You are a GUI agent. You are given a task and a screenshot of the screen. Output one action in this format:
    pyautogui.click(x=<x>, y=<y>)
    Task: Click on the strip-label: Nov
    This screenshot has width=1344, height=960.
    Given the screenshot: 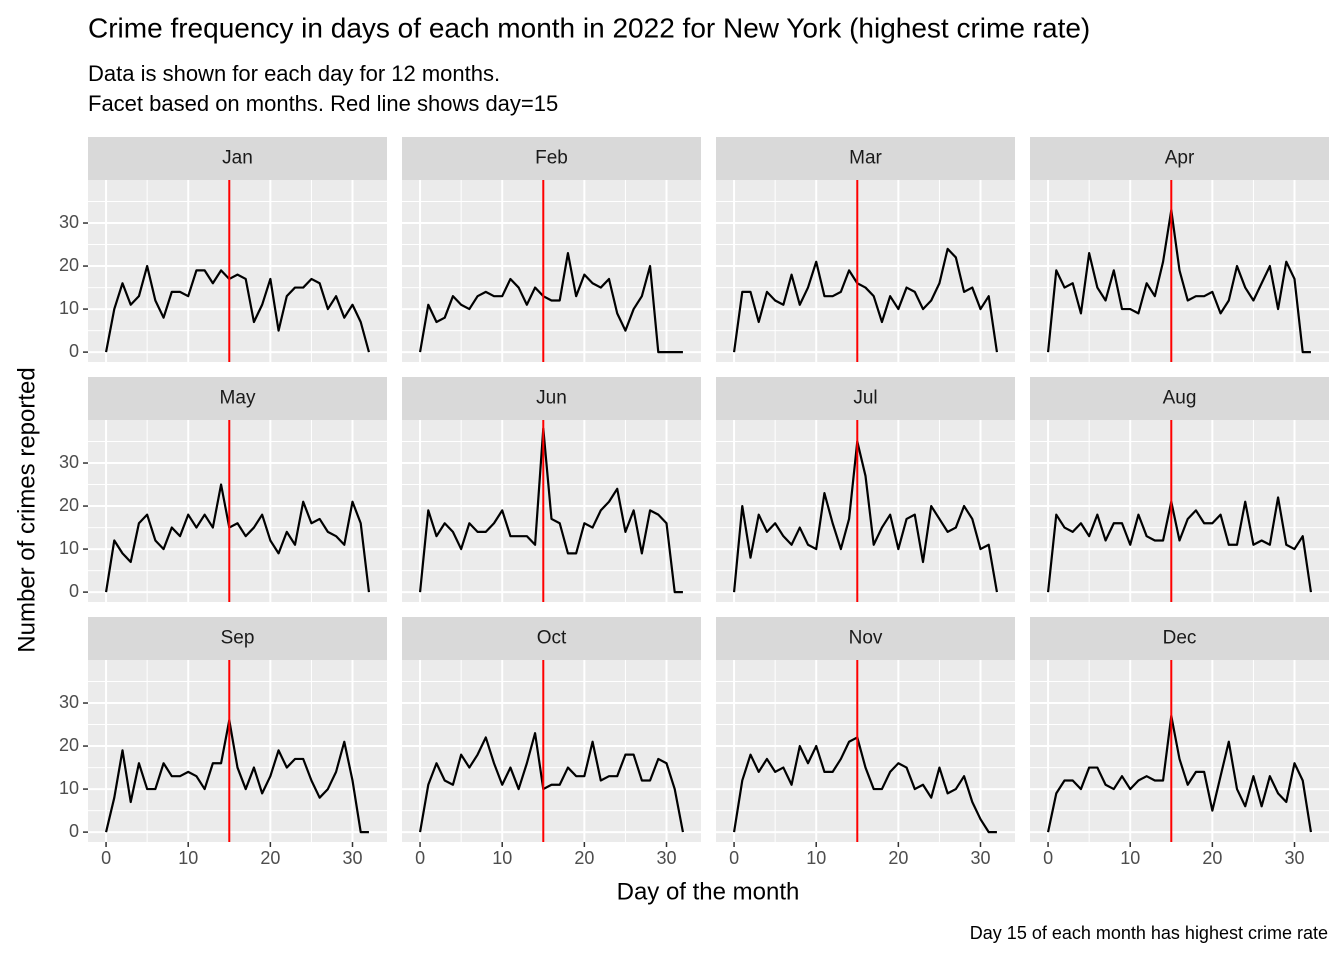 What is the action you would take?
    pyautogui.click(x=866, y=638)
    